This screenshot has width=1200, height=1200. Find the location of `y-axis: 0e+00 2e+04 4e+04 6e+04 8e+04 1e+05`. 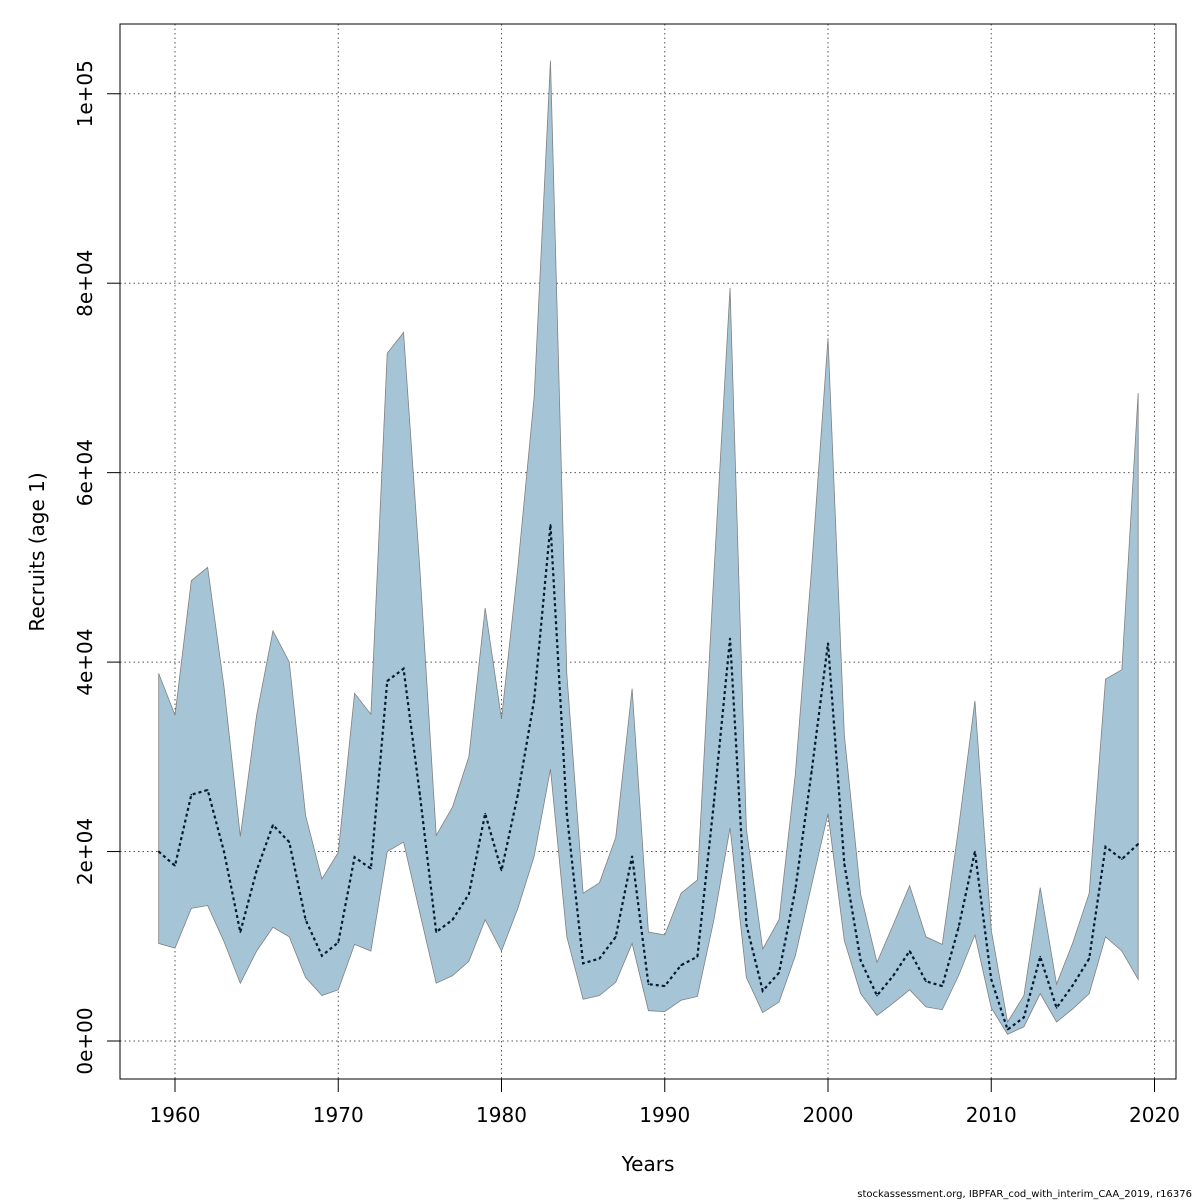

y-axis: 0e+00 2e+04 4e+04 6e+04 8e+04 1e+05 is located at coordinates (97, 567).